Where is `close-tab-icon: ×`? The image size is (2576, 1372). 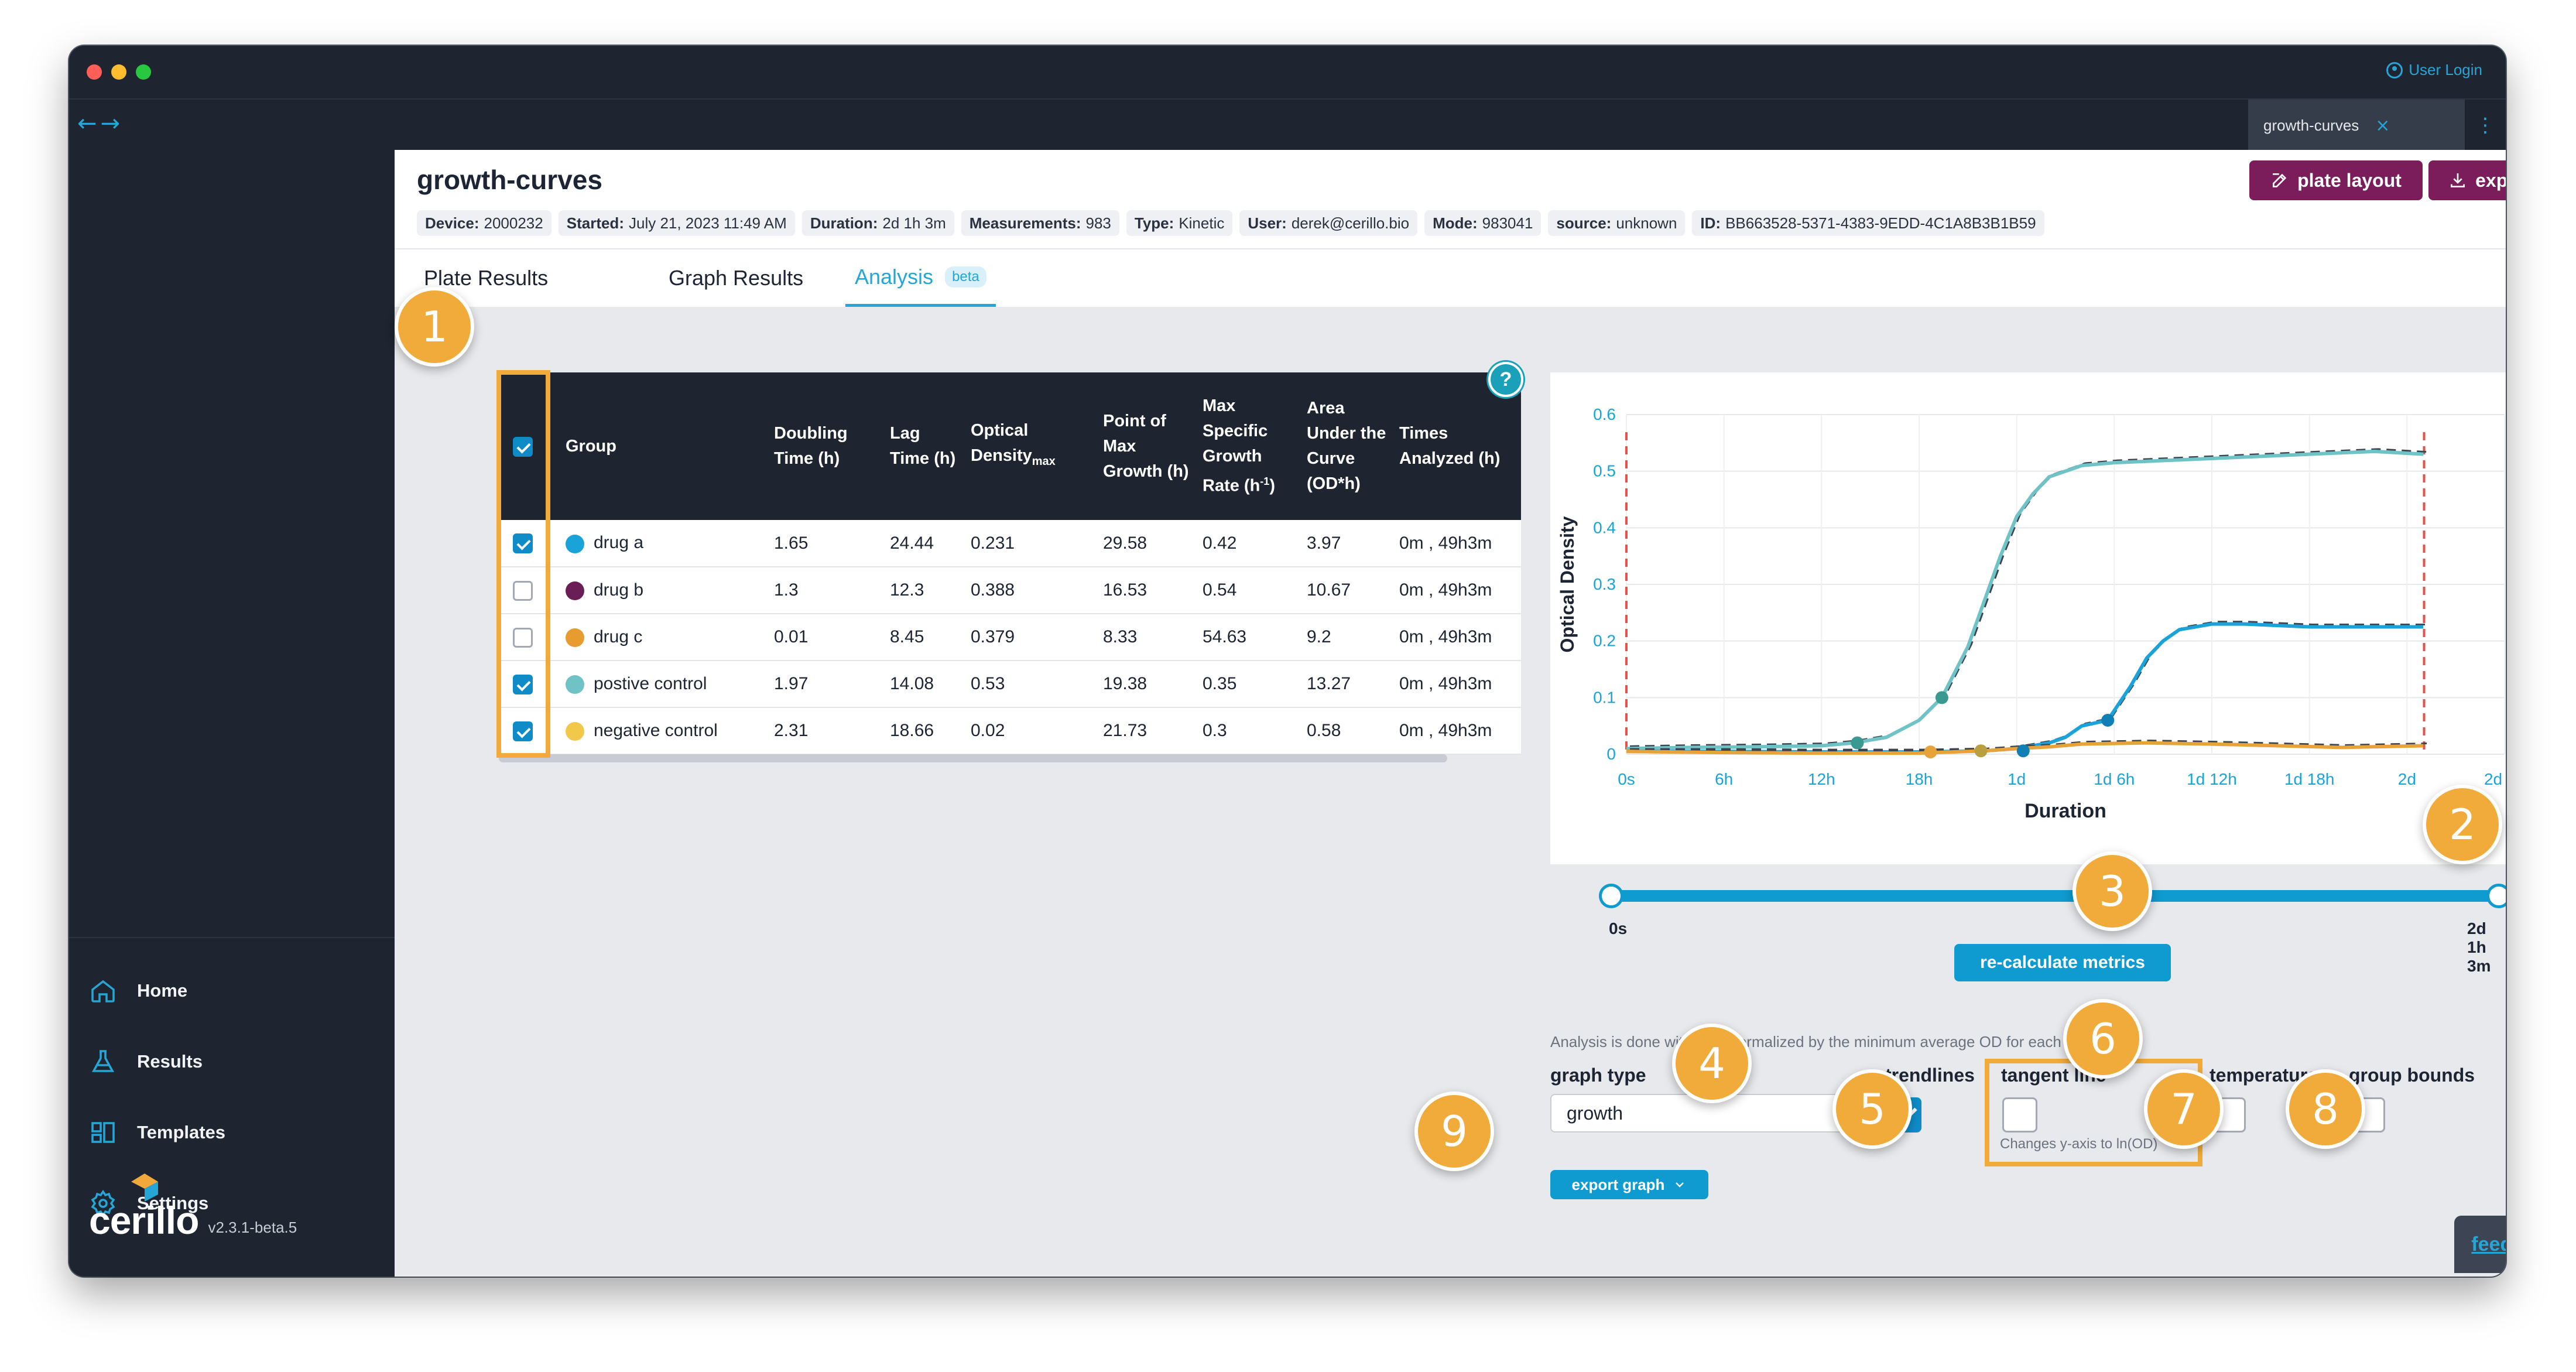
close-tab-icon: × is located at coordinates (2382, 125).